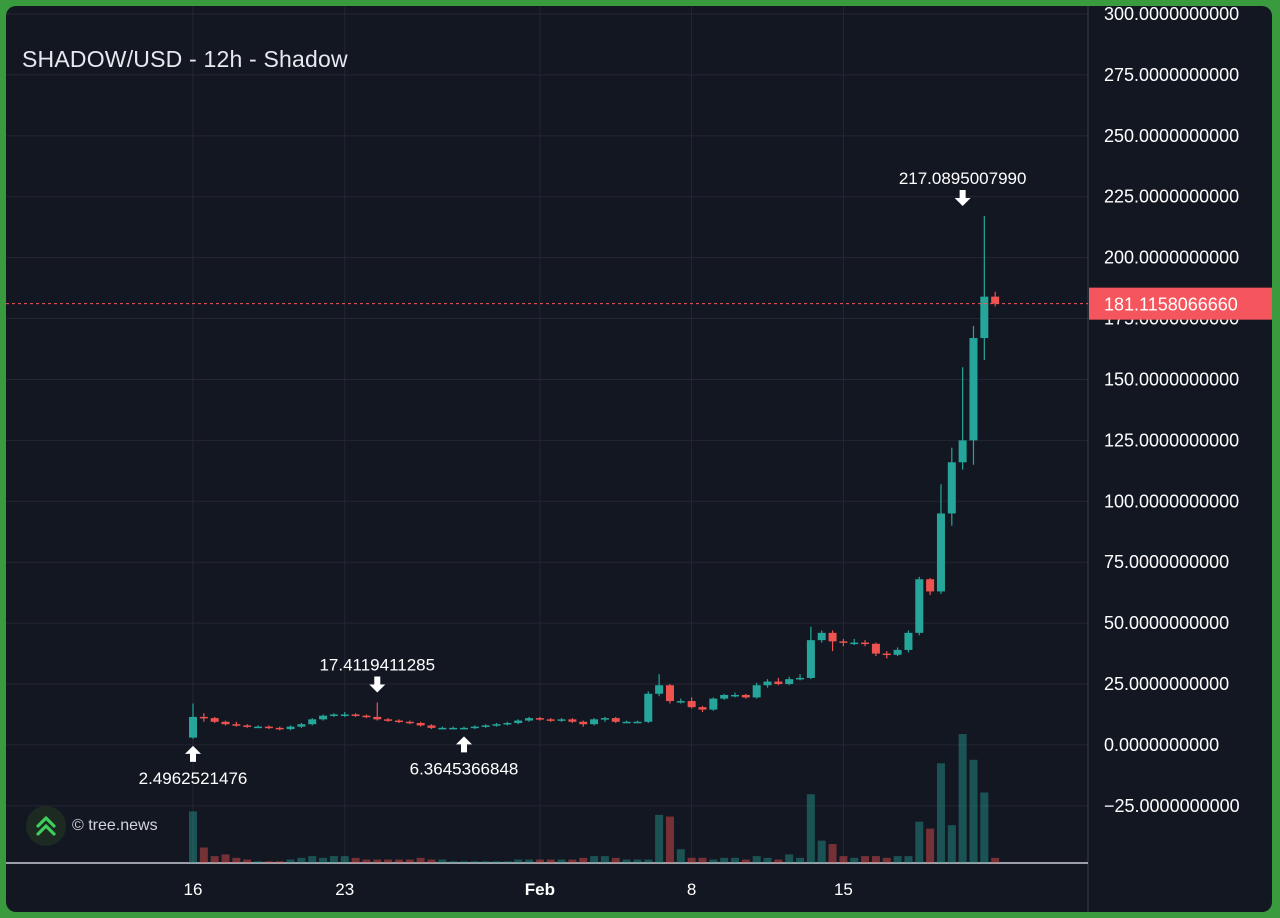 The width and height of the screenshot is (1280, 918). I want to click on annotation: 2.4962521476, so click(193, 766).